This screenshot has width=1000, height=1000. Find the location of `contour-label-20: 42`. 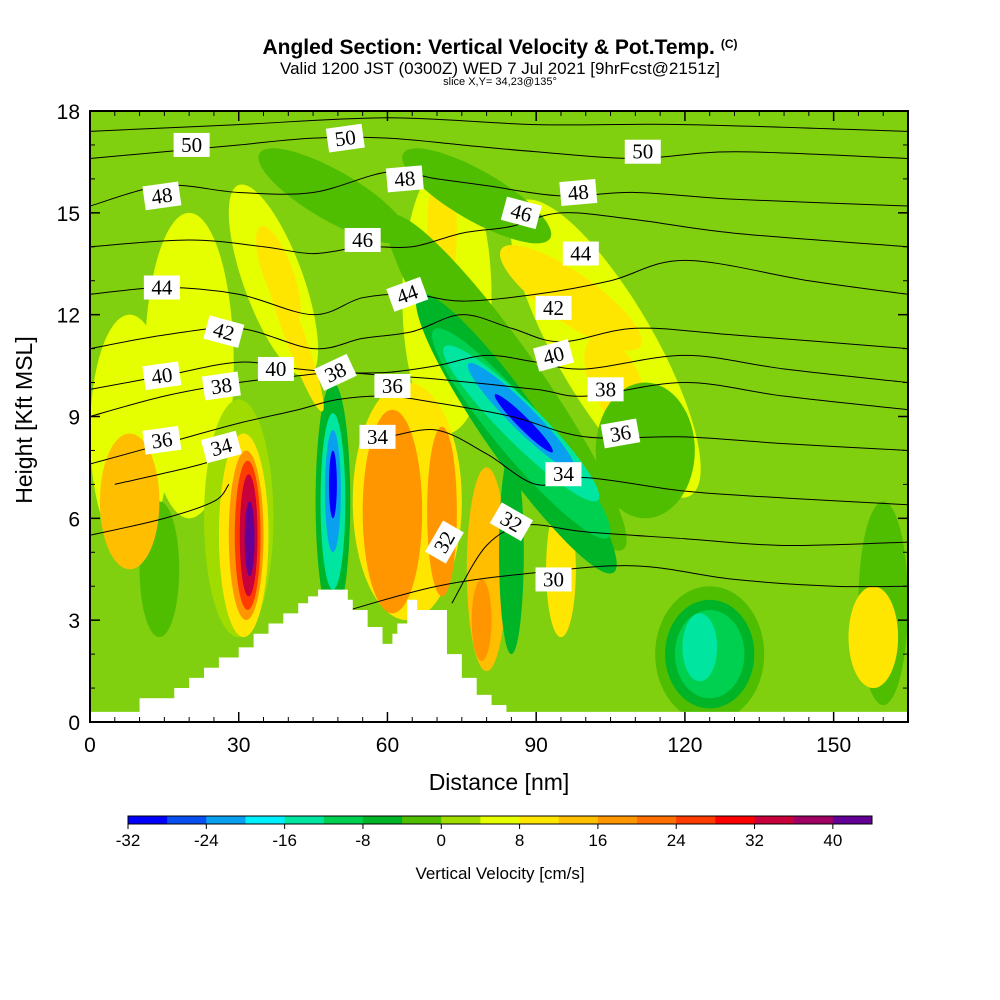

contour-label-20: 42 is located at coordinates (553, 307).